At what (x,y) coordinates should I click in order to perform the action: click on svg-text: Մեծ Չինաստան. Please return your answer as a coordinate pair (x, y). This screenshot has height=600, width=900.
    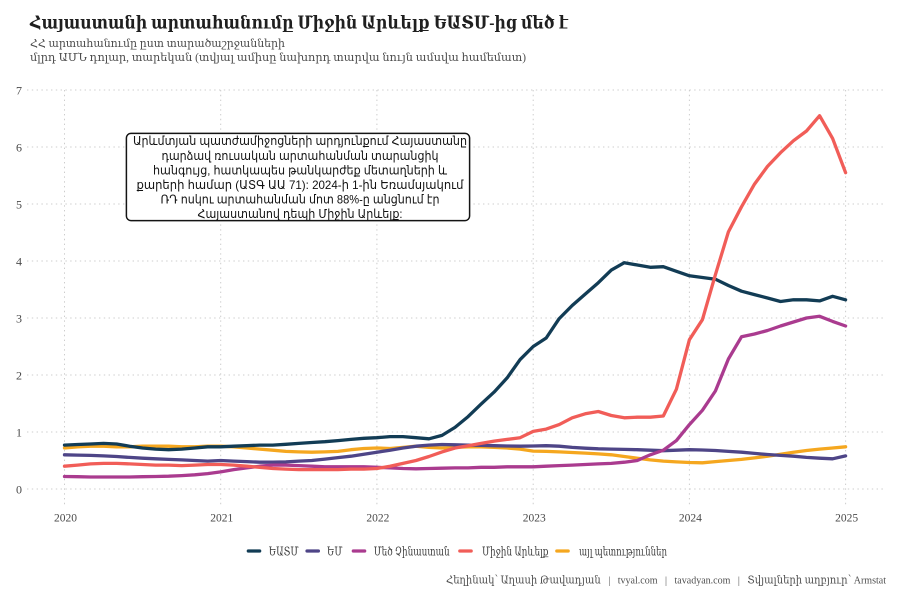
    Looking at the image, I should click on (412, 552).